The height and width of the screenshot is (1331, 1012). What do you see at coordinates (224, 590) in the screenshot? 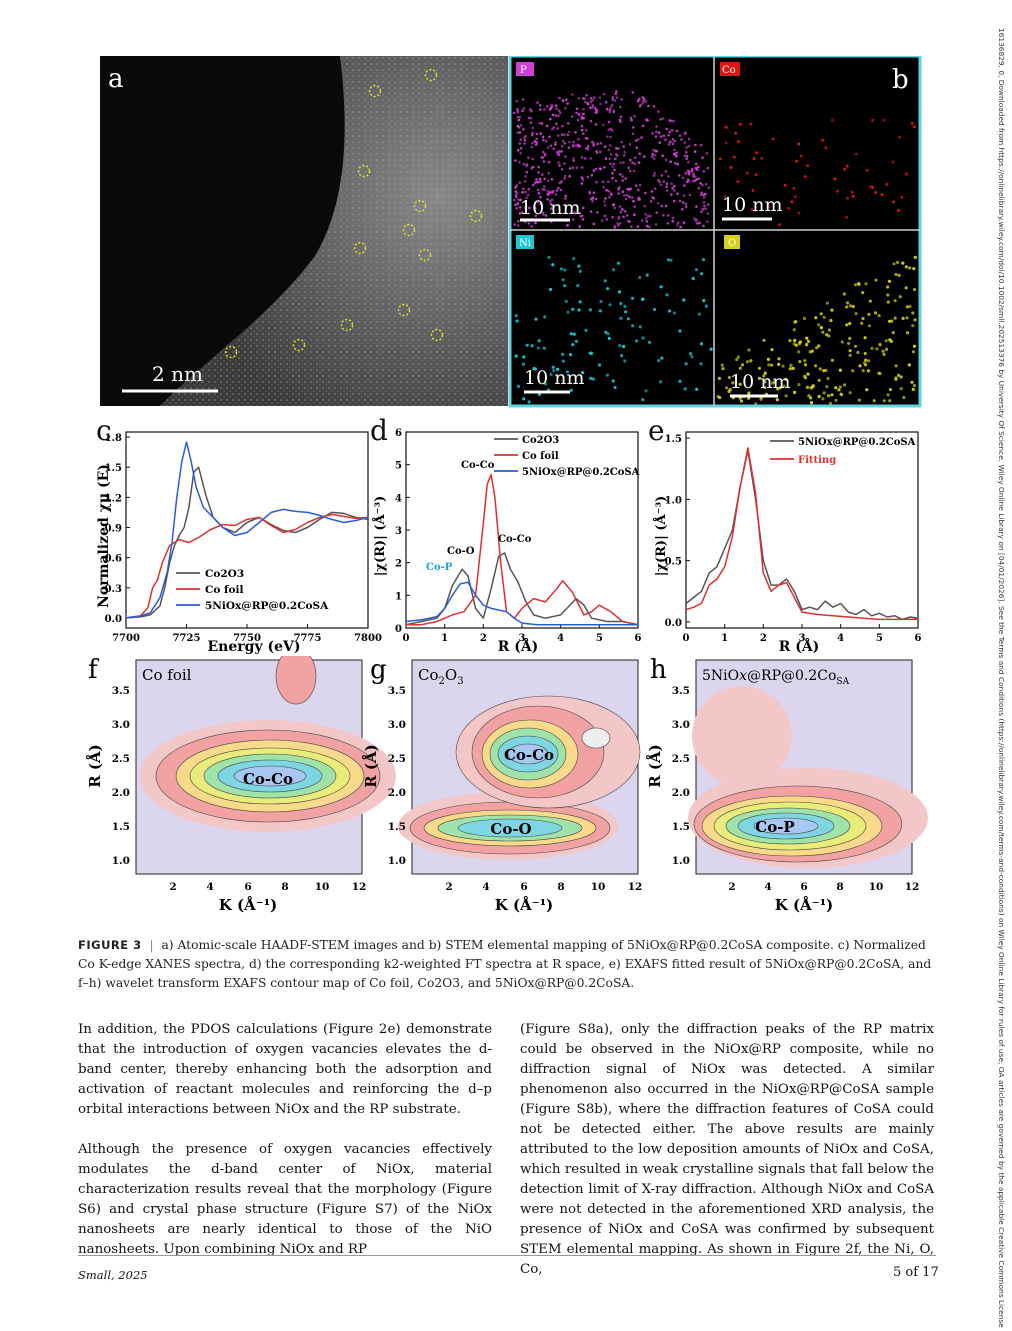
I see `chart-c-legend-2: Co foil` at bounding box center [224, 590].